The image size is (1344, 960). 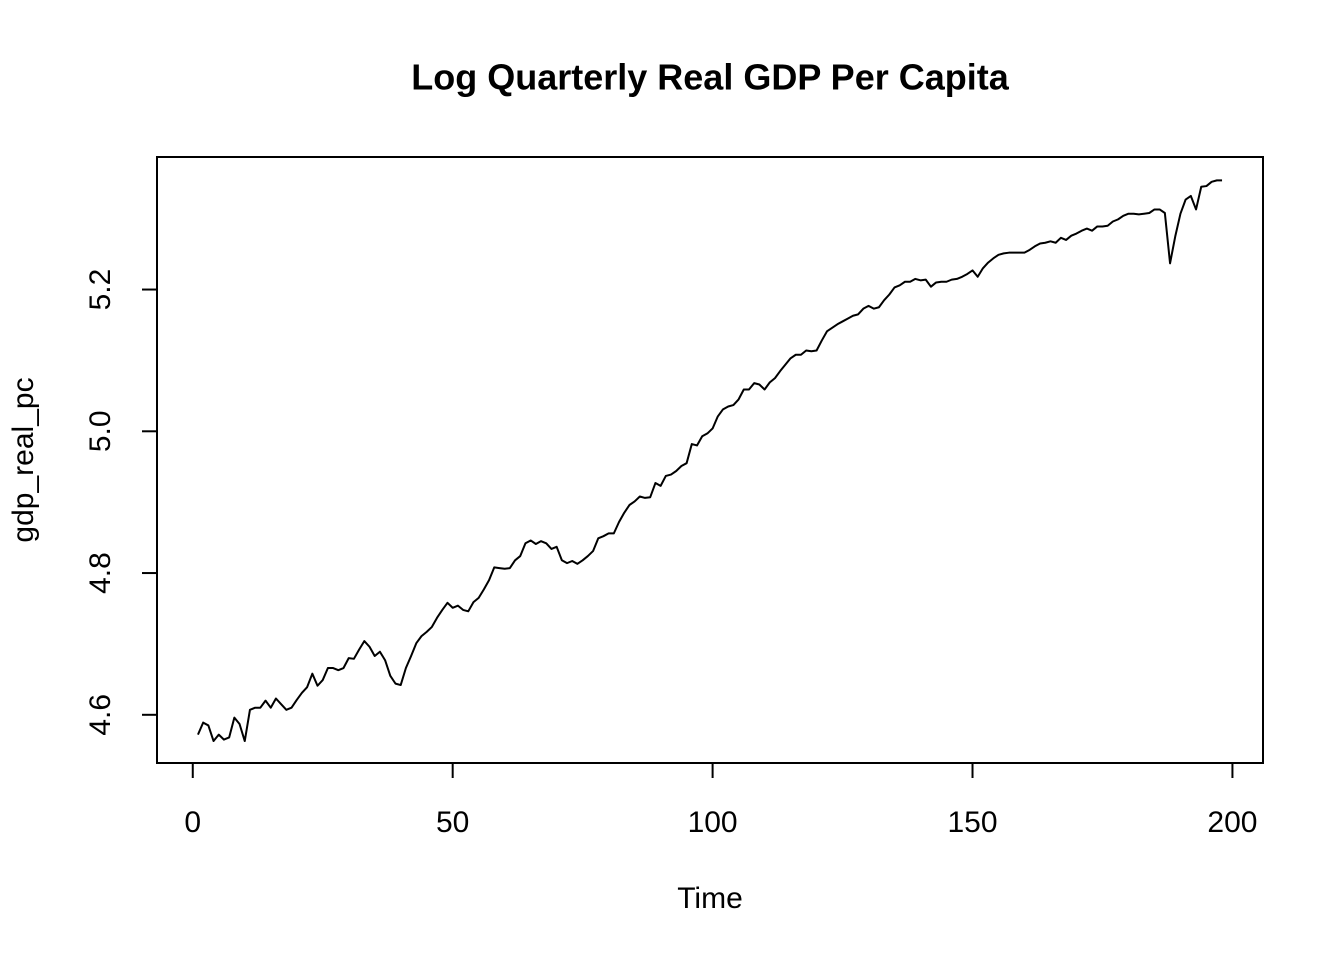 I want to click on y-axis-label: gdp_real_pc, so click(x=23, y=459).